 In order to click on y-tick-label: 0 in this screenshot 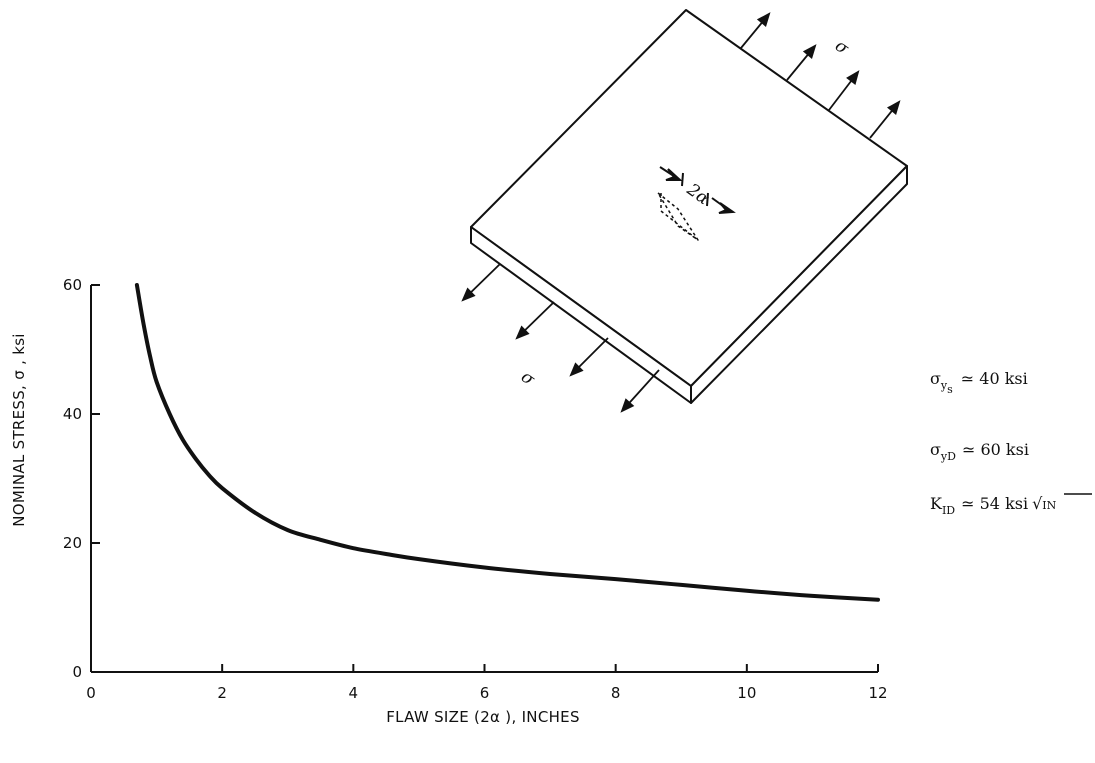, I will do `click(77, 672)`.